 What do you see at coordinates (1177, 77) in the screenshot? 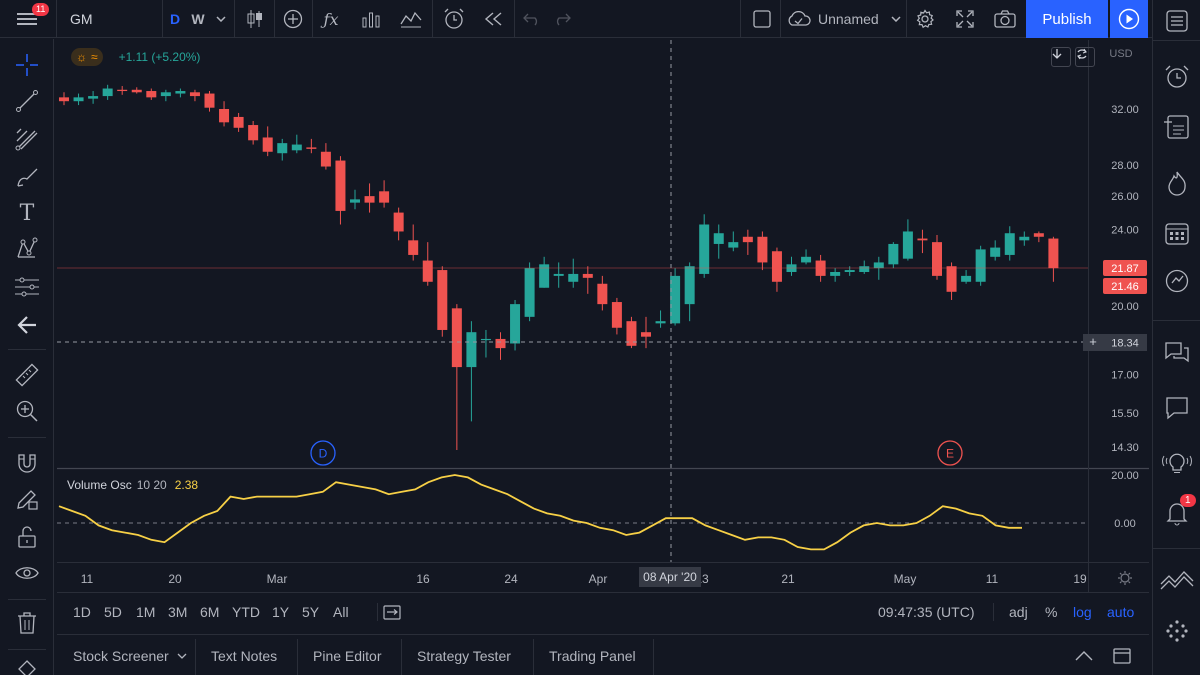
I see `alerts-button` at bounding box center [1177, 77].